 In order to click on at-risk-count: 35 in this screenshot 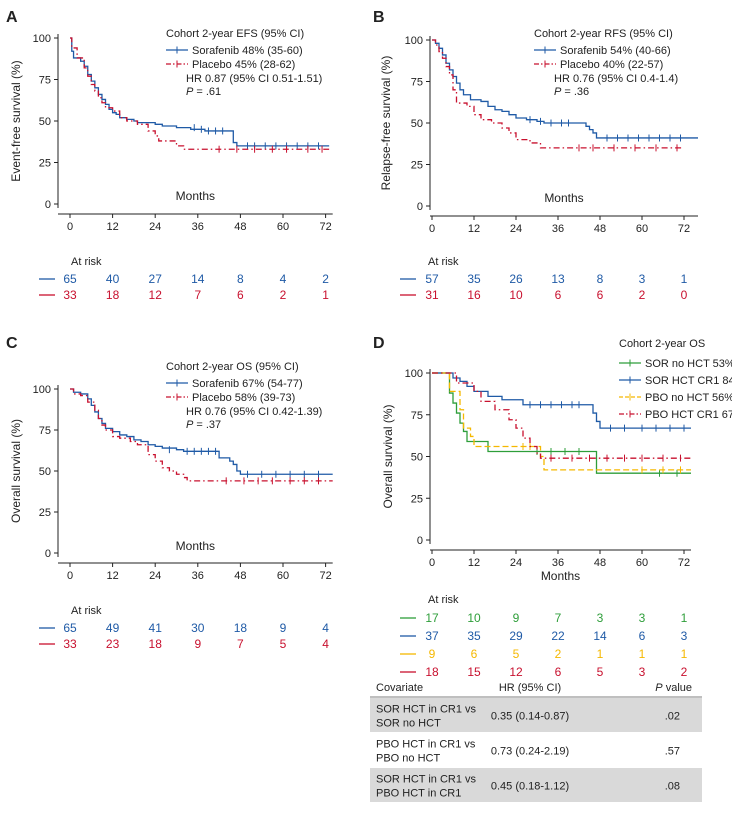, I will do `click(474, 636)`.